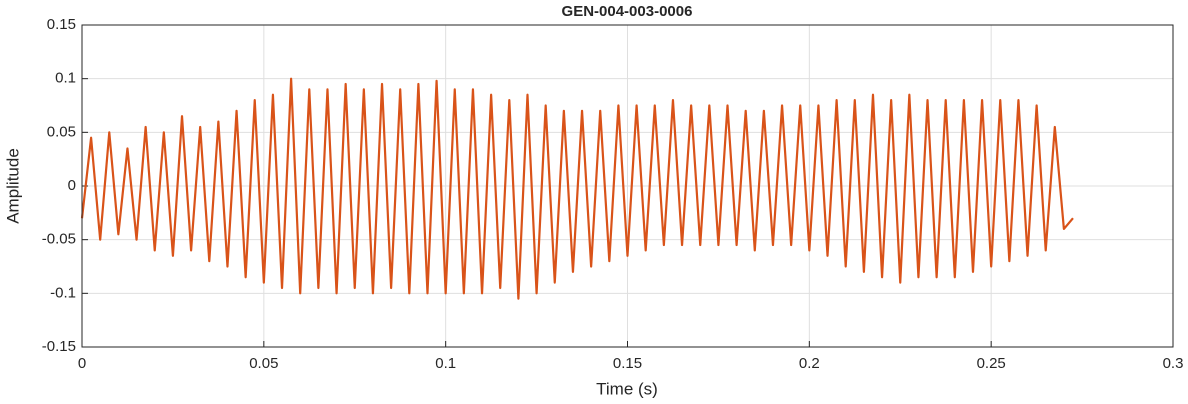 The width and height of the screenshot is (1188, 404). I want to click on x-tick-label: 0.15, so click(627, 363).